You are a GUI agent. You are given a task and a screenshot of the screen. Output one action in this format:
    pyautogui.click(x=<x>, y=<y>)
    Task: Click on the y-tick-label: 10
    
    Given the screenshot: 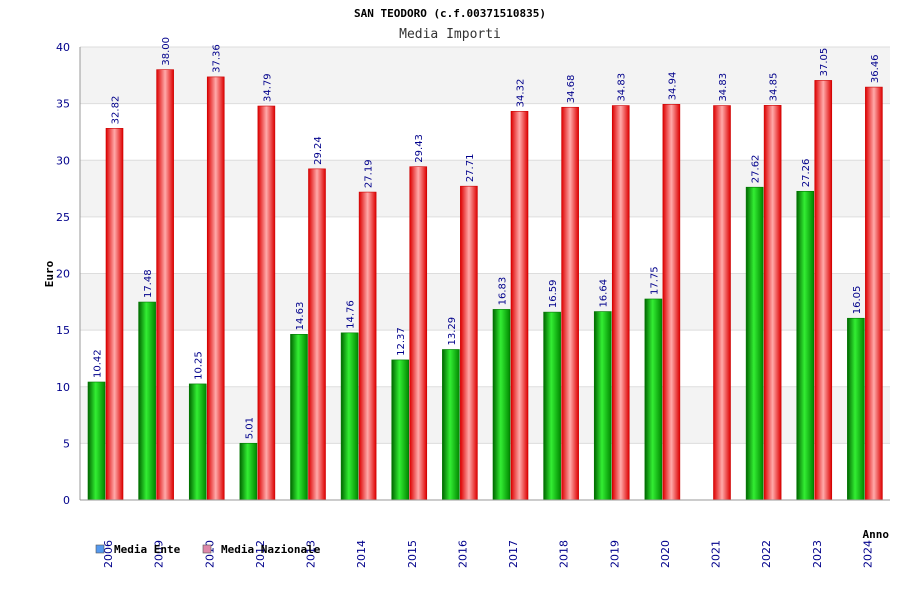 What is the action you would take?
    pyautogui.click(x=63, y=387)
    